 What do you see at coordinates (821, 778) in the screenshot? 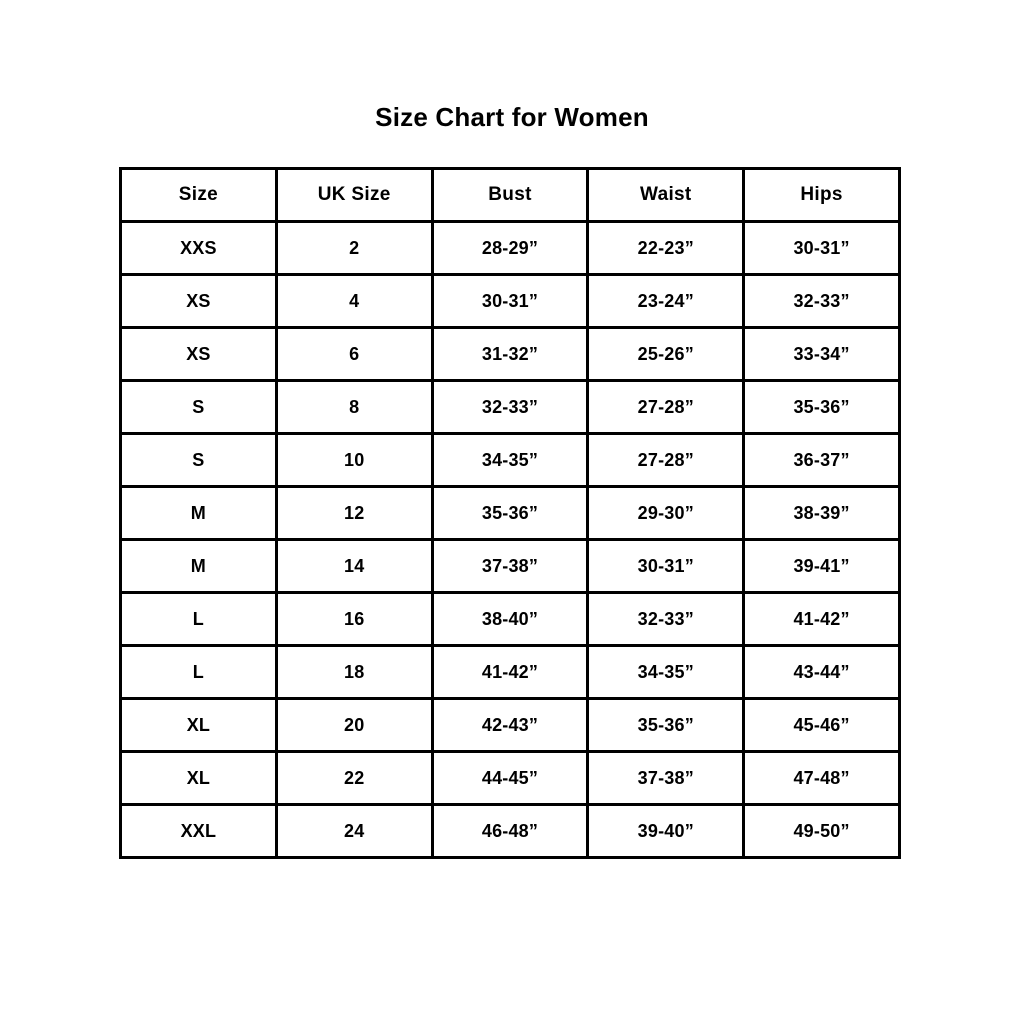
I see `cell-hips: 47-48”` at bounding box center [821, 778].